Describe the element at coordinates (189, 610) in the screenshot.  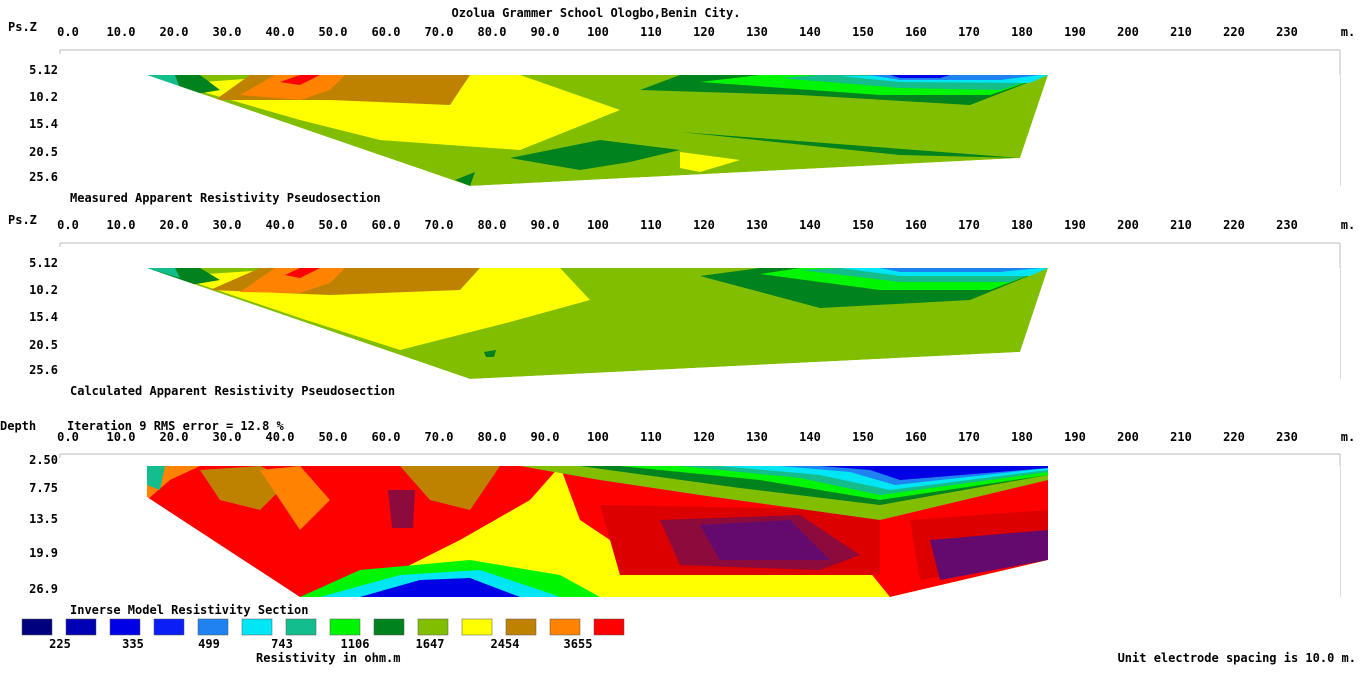
I see `inverse-caption: Inverse Model Resistivity Section` at that location.